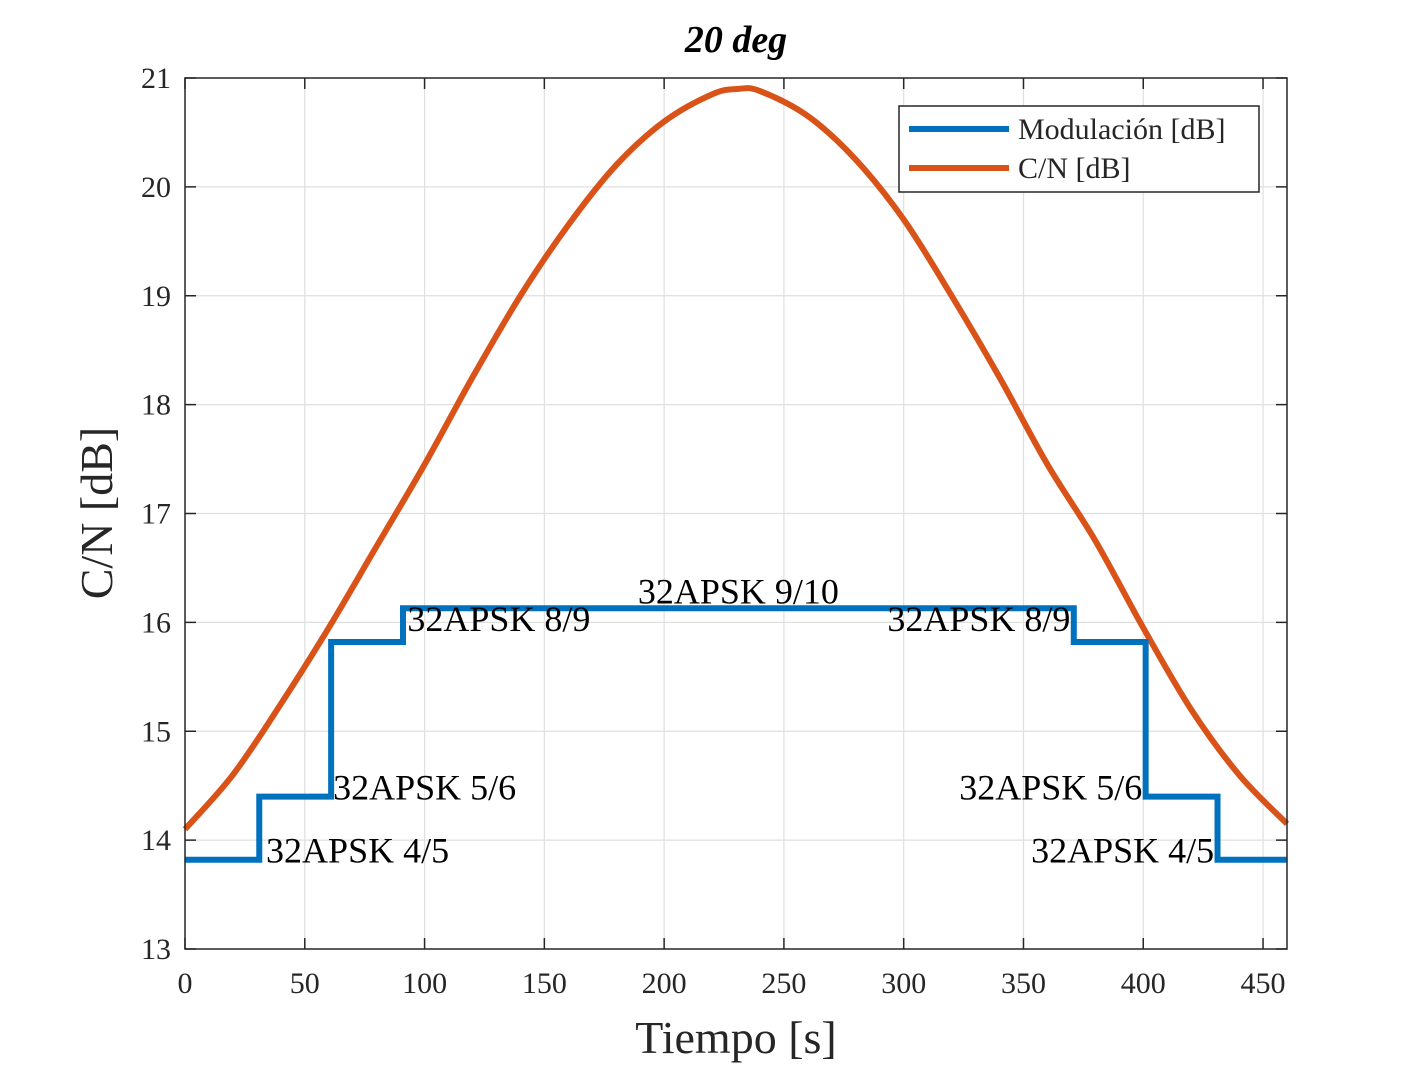 Image resolution: width=1422 pixels, height=1067 pixels. I want to click on y-axis-label: C/N [dB], so click(96, 513).